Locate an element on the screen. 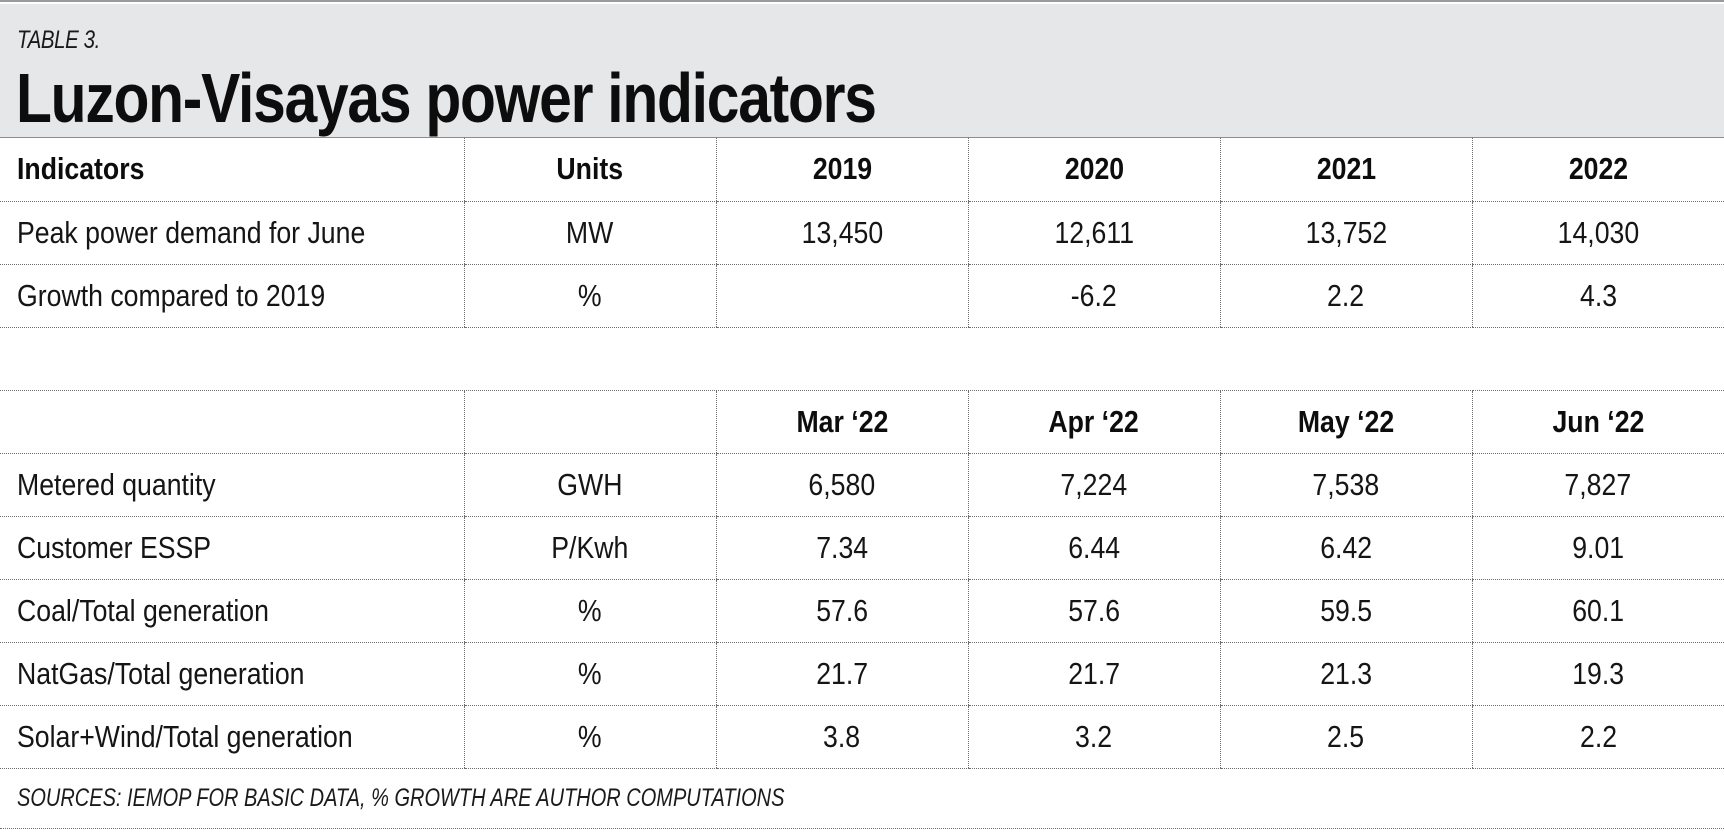 The image size is (1724, 837). unit-cell: GWH is located at coordinates (589, 485).